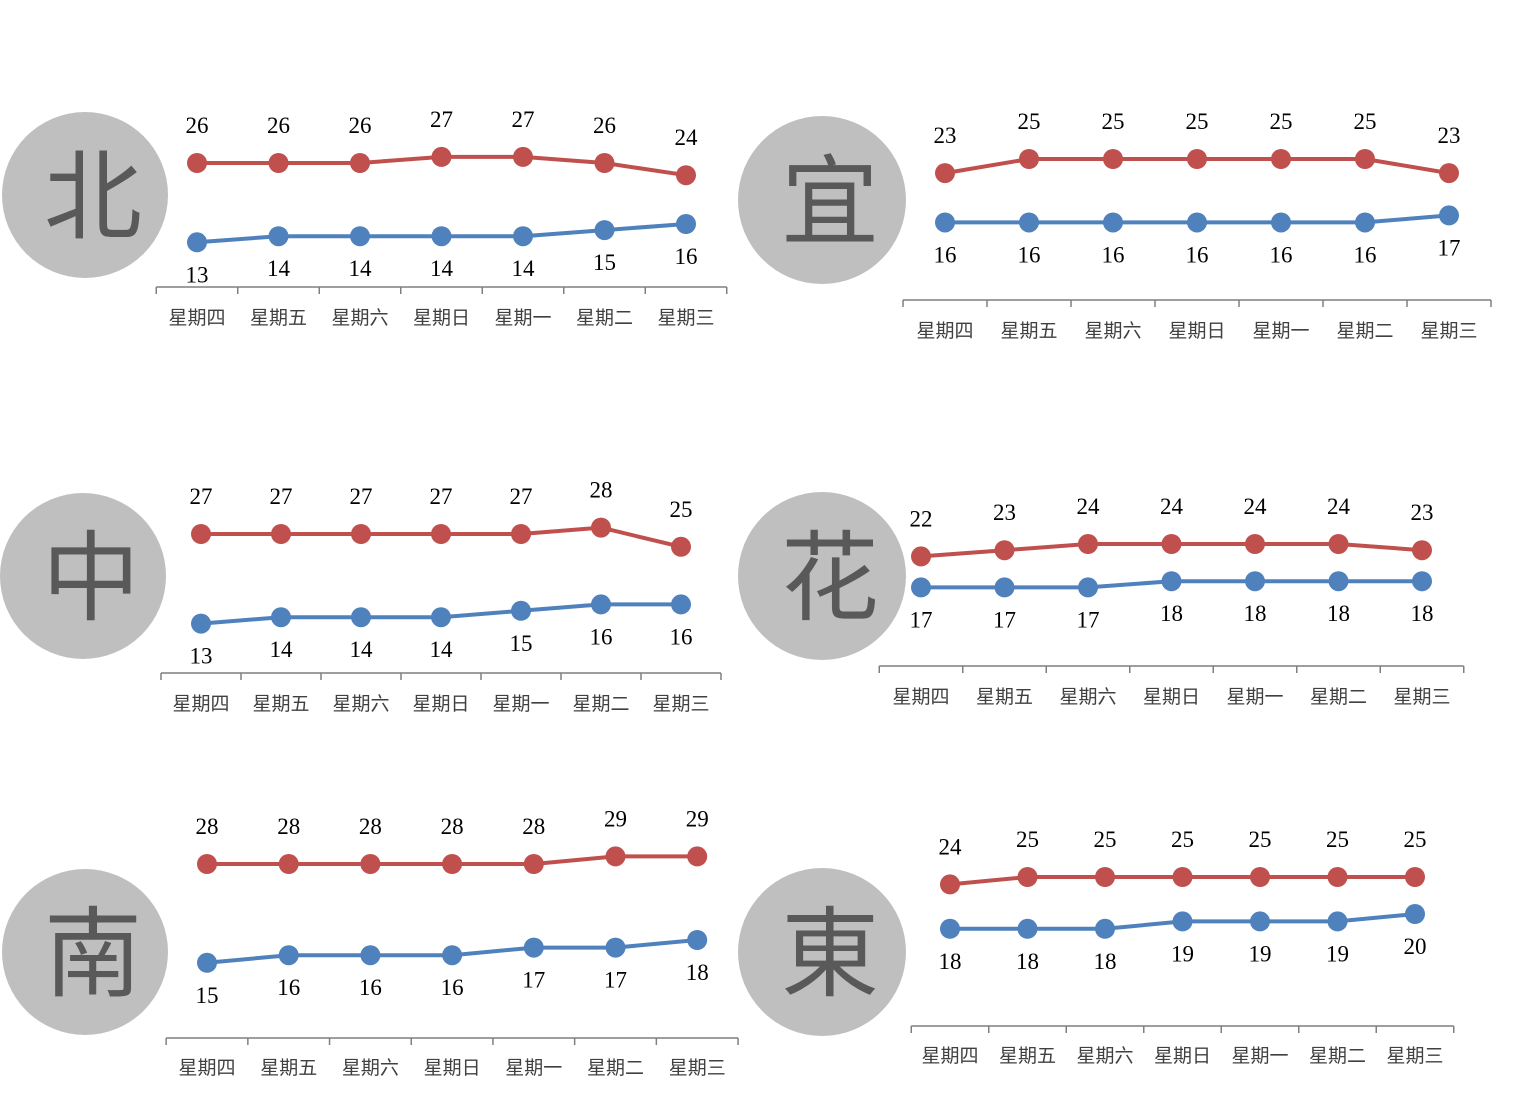 This screenshot has width=1522, height=1106. Describe the element at coordinates (521, 496) in the screenshot. I see `data-label: 27` at that location.